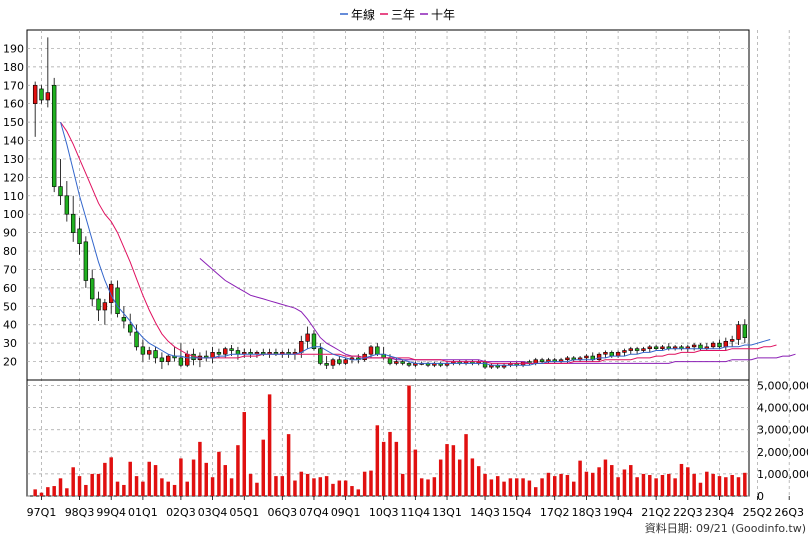 This screenshot has width=808, height=540. Describe the element at coordinates (618, 512) in the screenshot. I see `x-tick-label: 19Q4` at that location.